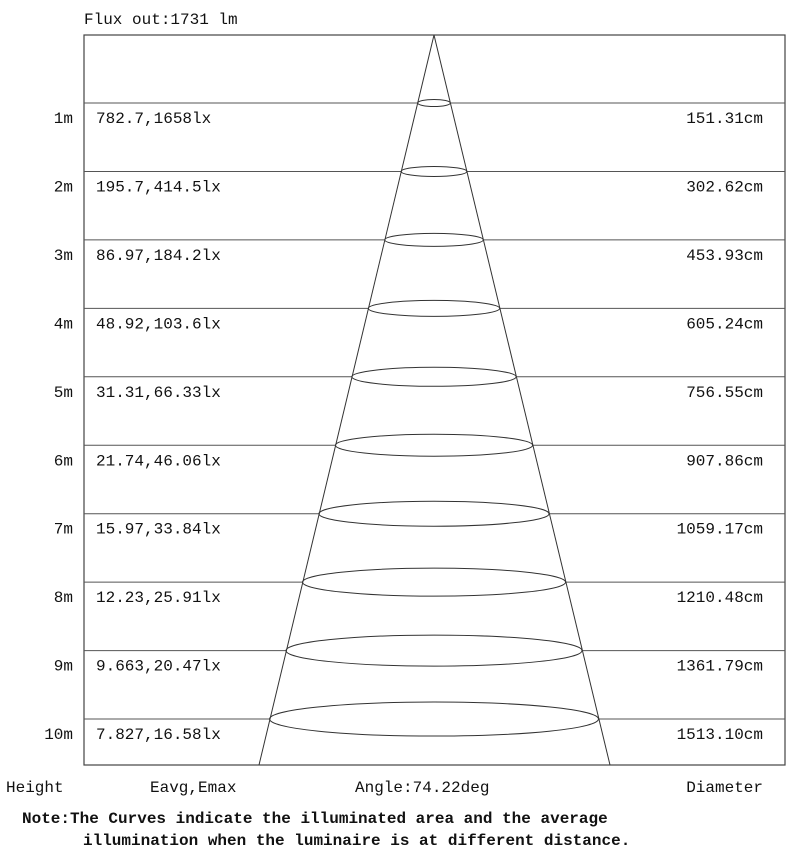  Describe the element at coordinates (193, 788) in the screenshot. I see `illuminance-column-label: Eavg,Emax` at that location.